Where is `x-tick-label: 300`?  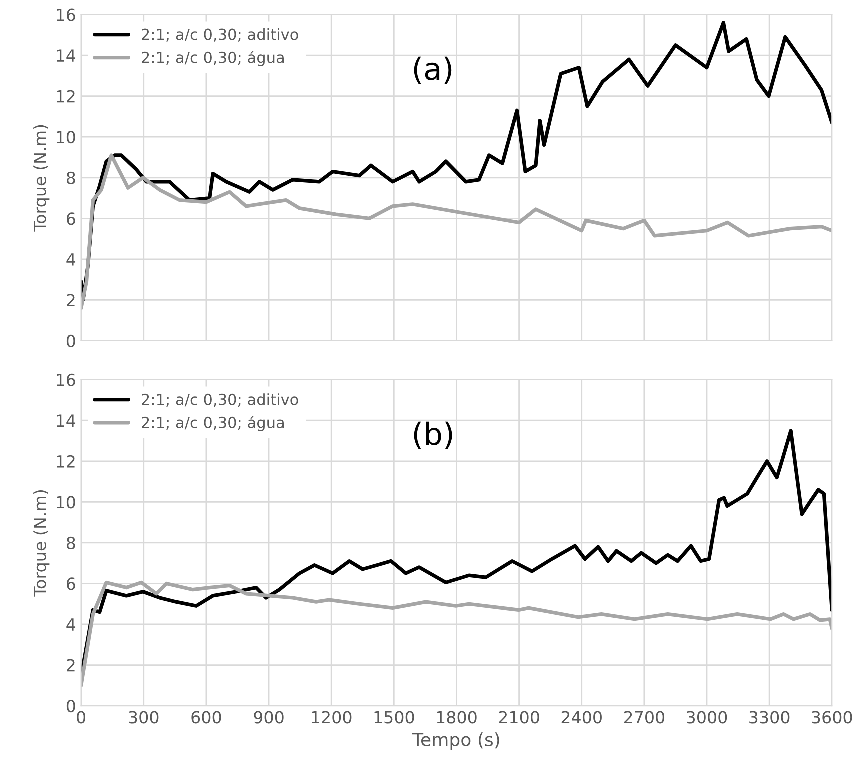
x-tick-label: 300 is located at coordinates (144, 717).